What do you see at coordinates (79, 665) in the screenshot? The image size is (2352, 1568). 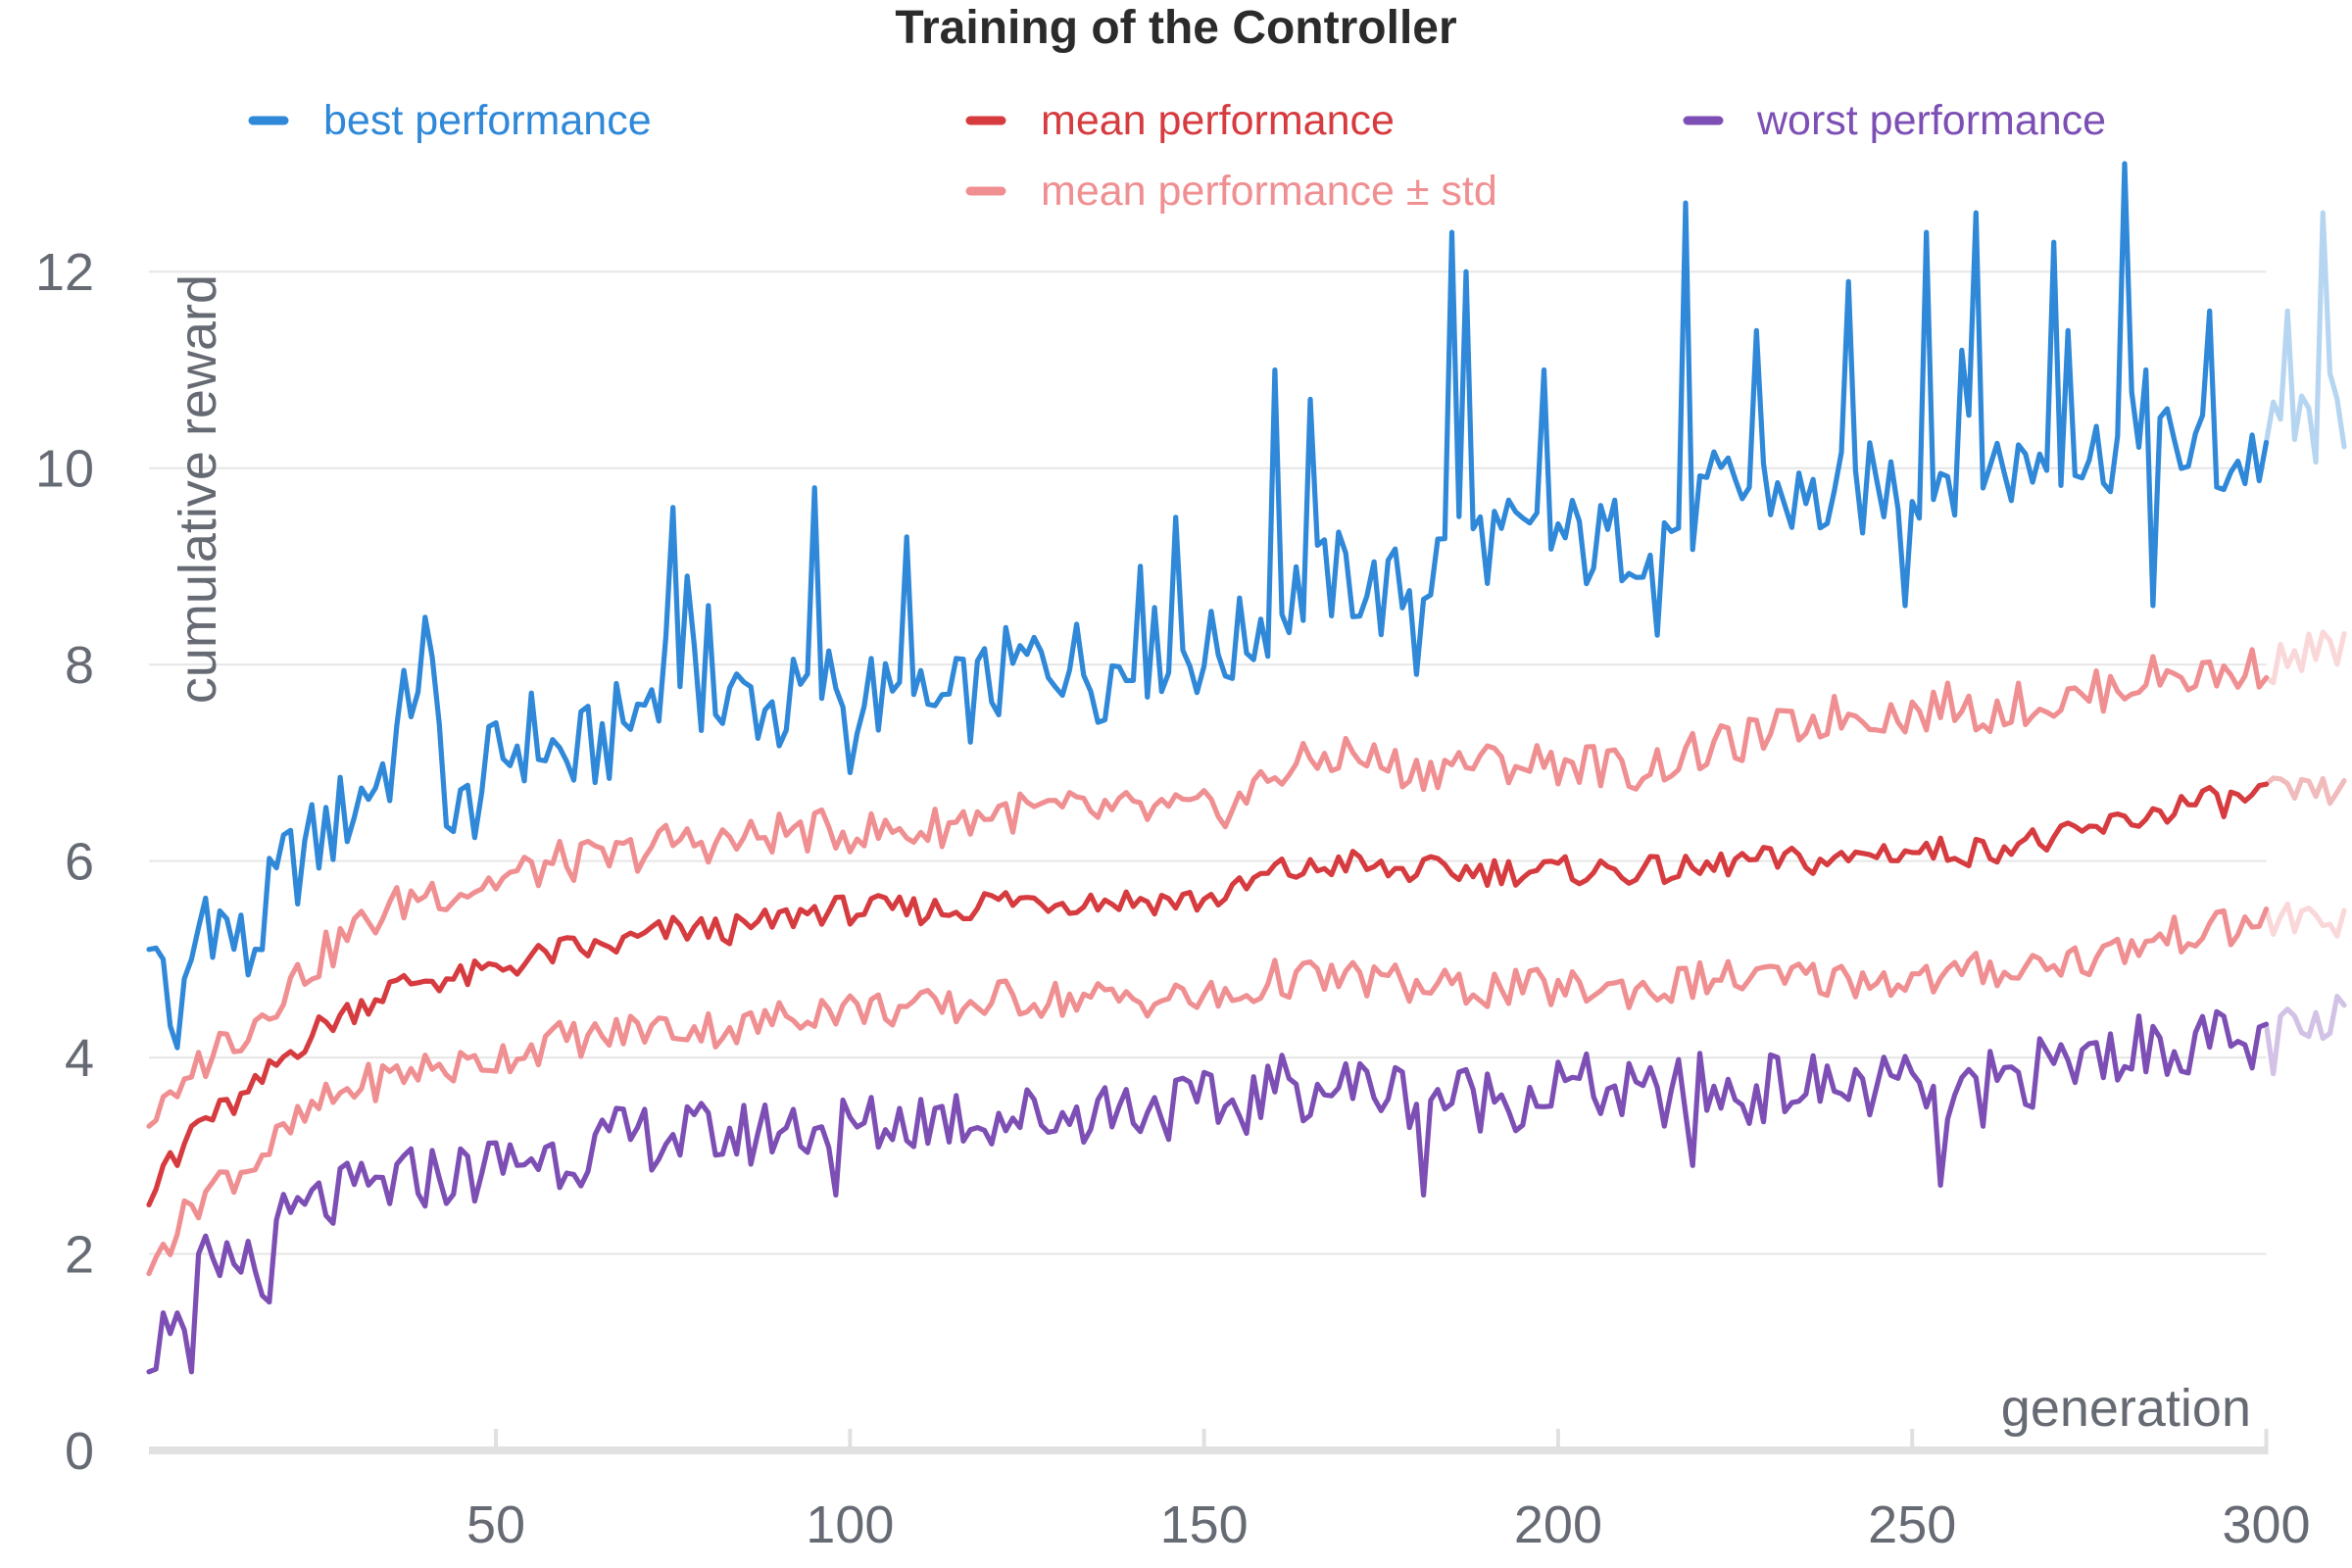 I see `y-tick-label-8: 8` at bounding box center [79, 665].